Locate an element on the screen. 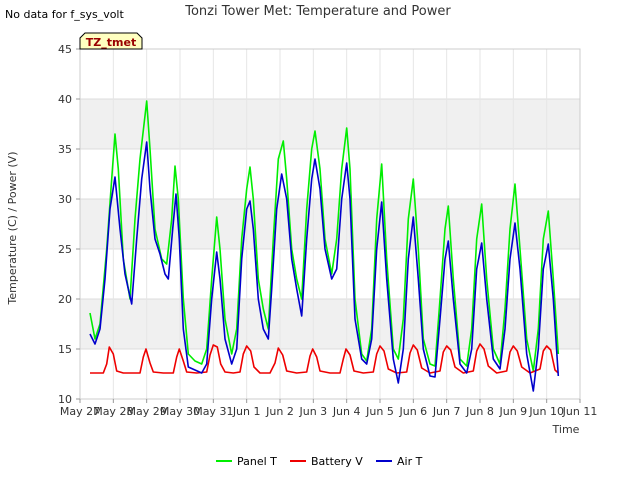 This screenshot has width=640, height=480. x-tick-label: May 31 is located at coordinates (213, 411).